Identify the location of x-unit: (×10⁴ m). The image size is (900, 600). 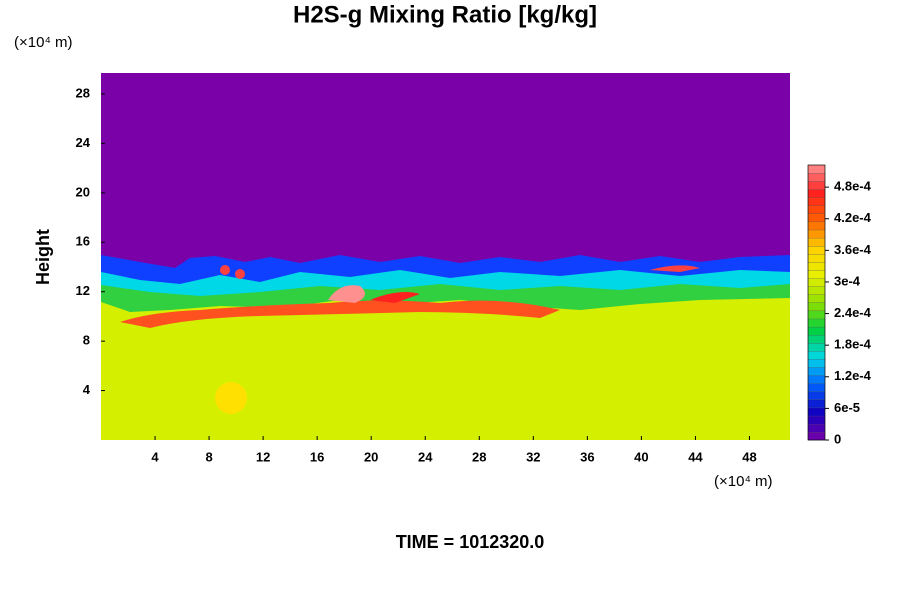
(743, 481).